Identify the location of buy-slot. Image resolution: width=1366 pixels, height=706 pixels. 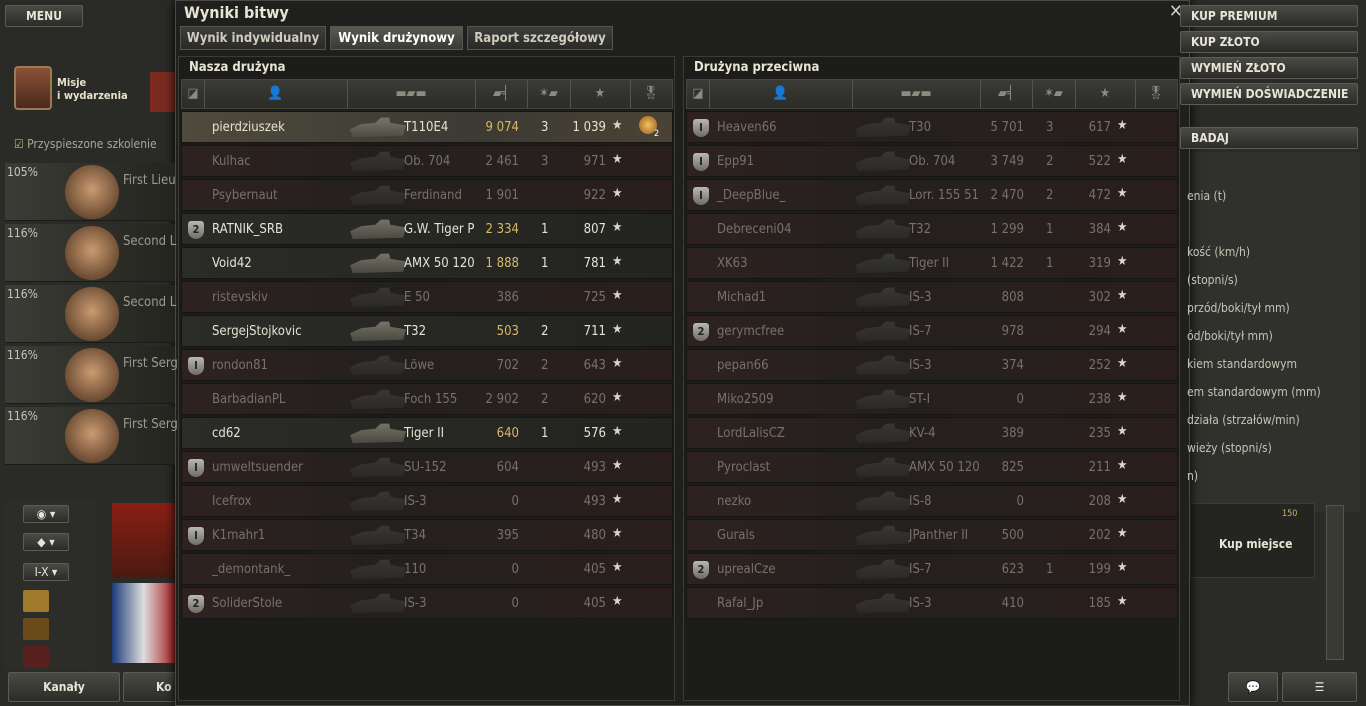
(1252, 540).